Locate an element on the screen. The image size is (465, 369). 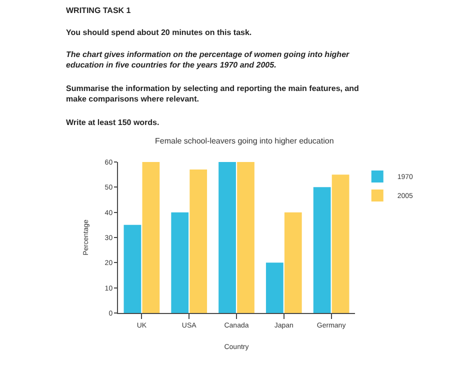
text: Write at least 150 words. is located at coordinates (113, 122).